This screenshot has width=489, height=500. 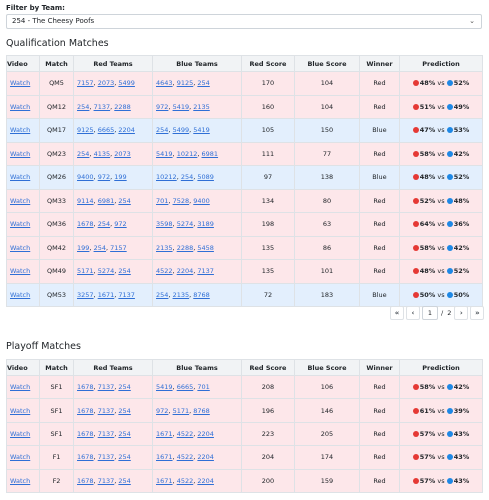 What do you see at coordinates (430, 313) in the screenshot?
I see `page-number-input: 1` at bounding box center [430, 313].